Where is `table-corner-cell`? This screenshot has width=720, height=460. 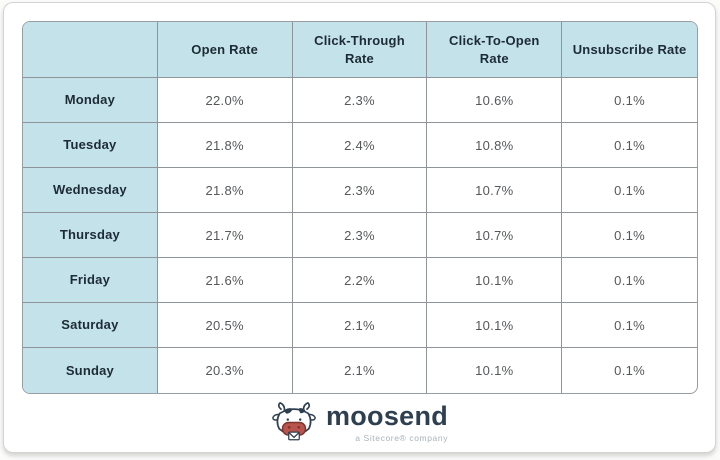
table-corner-cell is located at coordinates (90, 50).